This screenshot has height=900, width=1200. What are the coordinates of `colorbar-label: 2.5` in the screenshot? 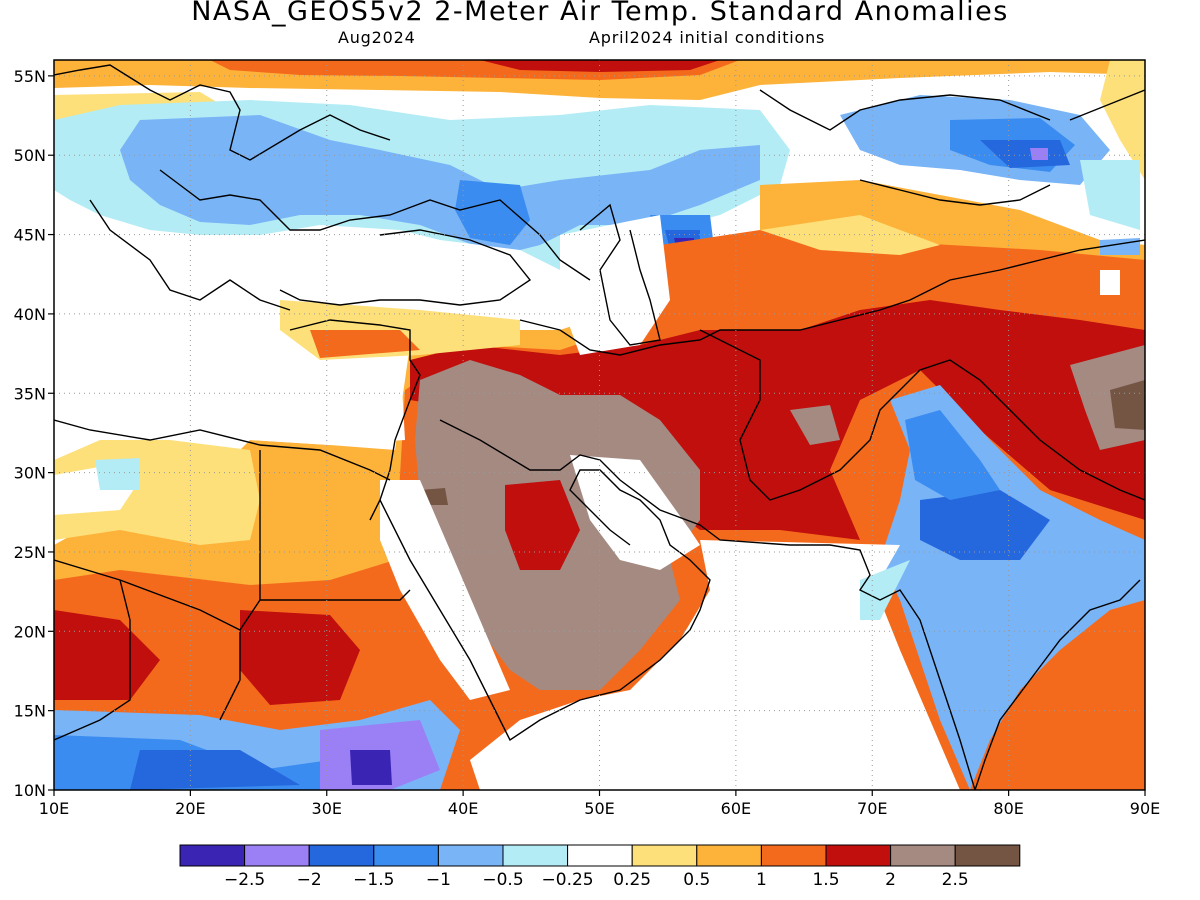 It's located at (955, 880).